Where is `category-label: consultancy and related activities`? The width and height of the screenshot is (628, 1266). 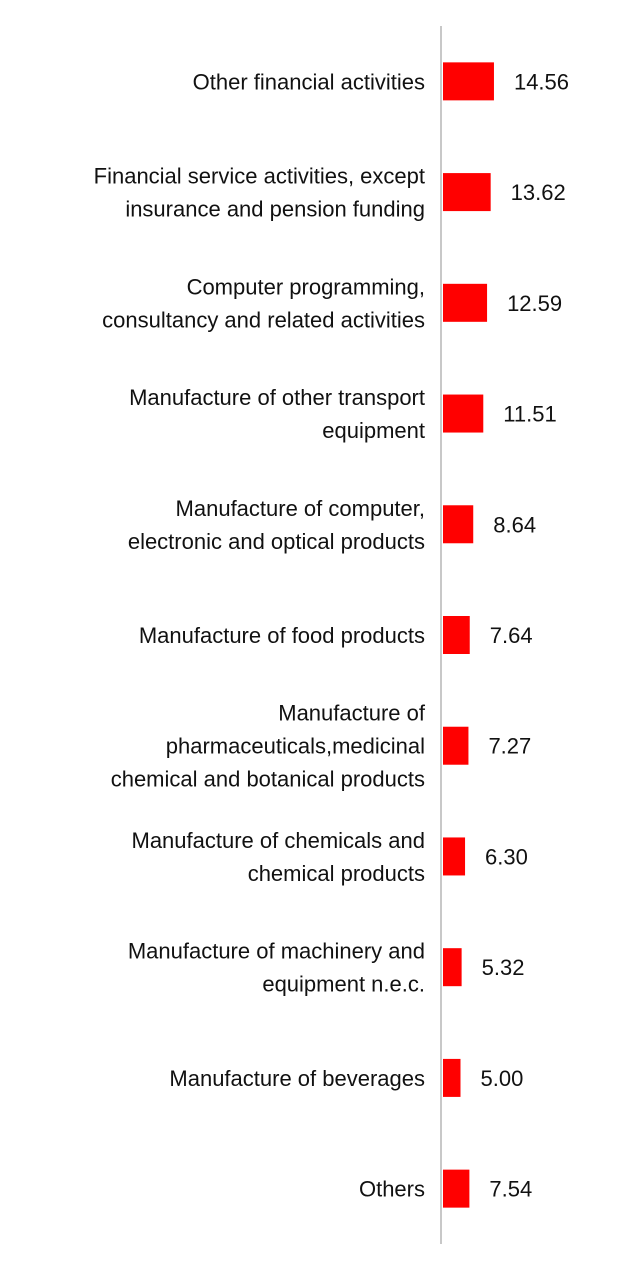 category-label: consultancy and related activities is located at coordinates (263, 319).